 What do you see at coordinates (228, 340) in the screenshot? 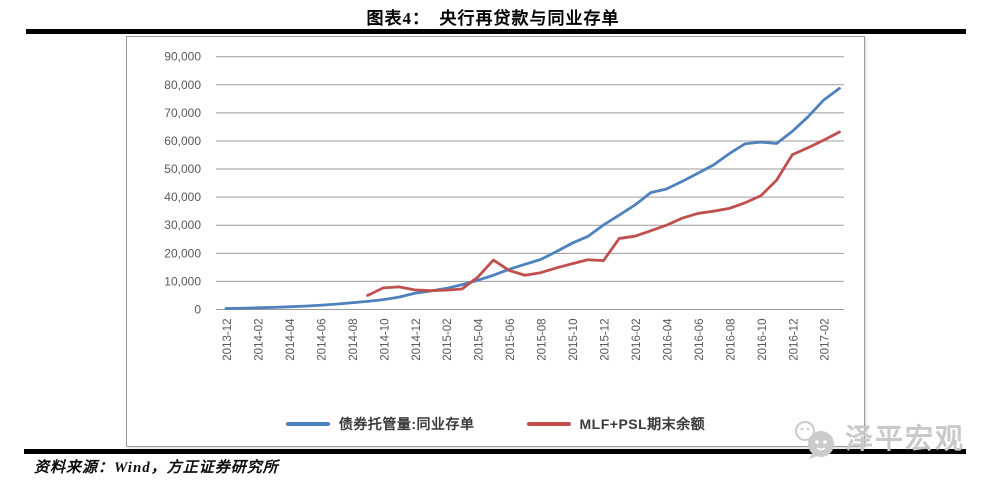
I see `x-tick-label: 2013-12` at bounding box center [228, 340].